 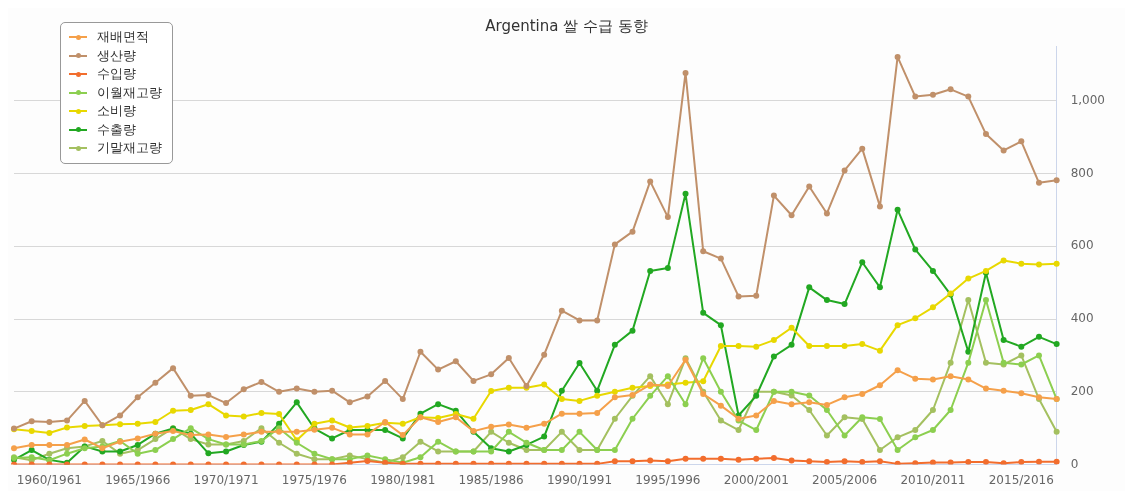 What do you see at coordinates (1074, 463) in the screenshot?
I see `y-tick-label: 0` at bounding box center [1074, 463].